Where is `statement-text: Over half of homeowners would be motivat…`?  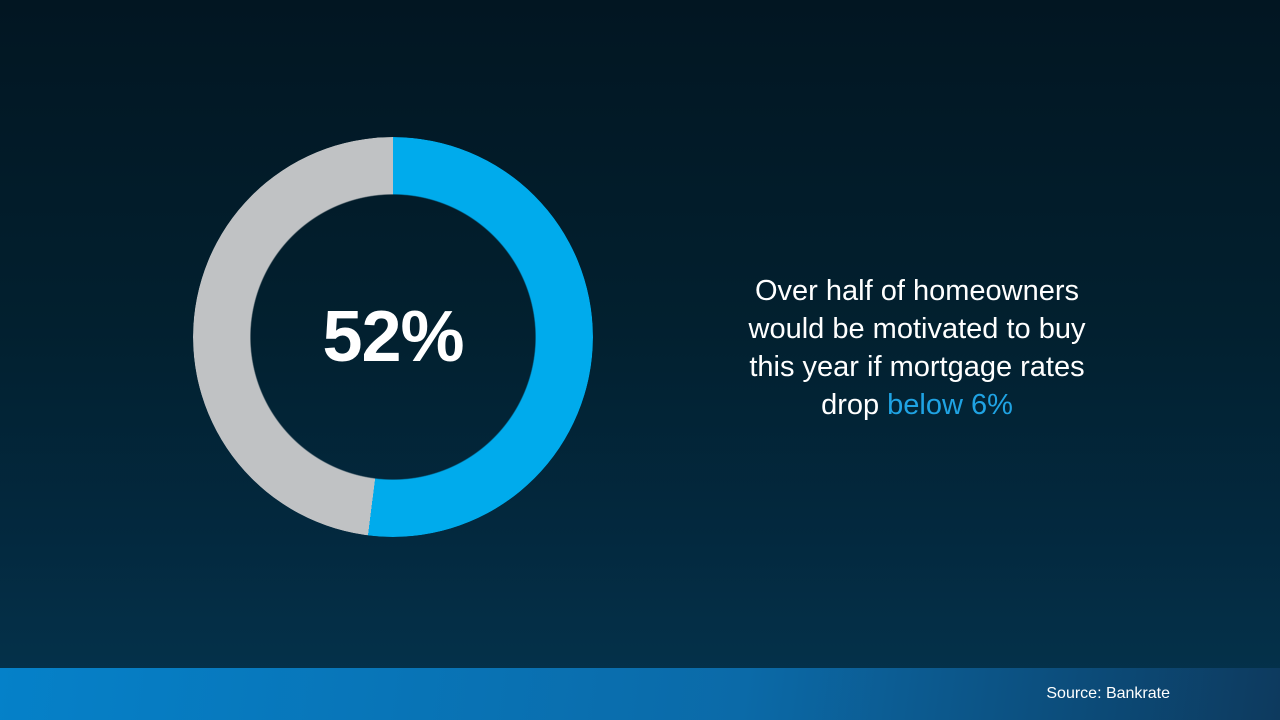 statement-text: Over half of homeowners would be motivat… is located at coordinates (917, 348).